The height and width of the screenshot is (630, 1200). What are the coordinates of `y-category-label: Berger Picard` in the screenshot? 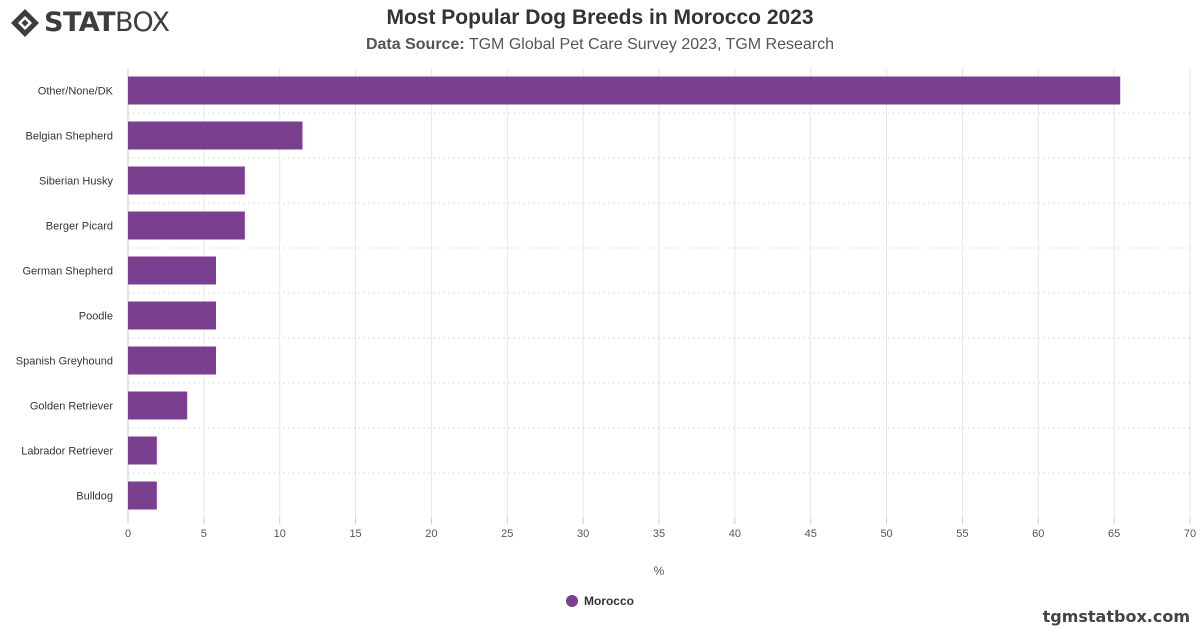 It's located at (79, 227).